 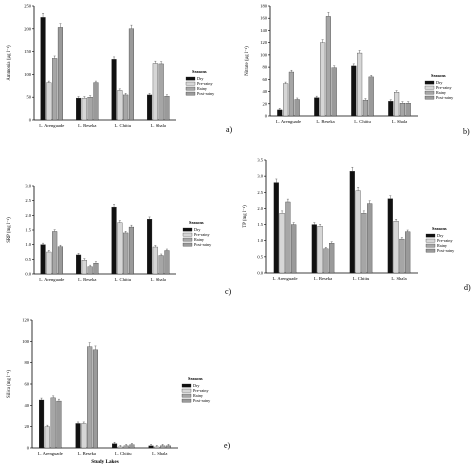 I want to click on y-tick-label: 3.5, so click(x=260, y=160).